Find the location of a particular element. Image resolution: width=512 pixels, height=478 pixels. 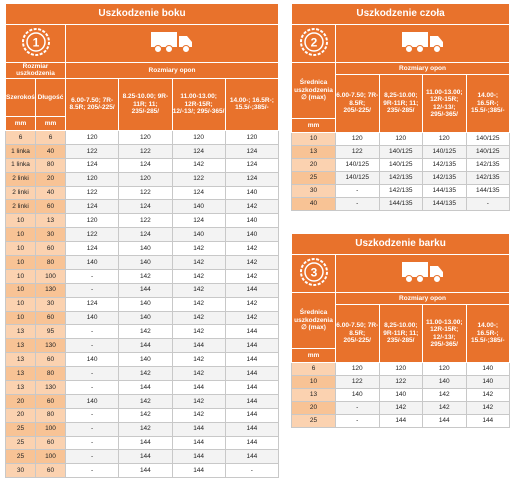

table-title: Uszkodzenie czoła is located at coordinates (400, 14).